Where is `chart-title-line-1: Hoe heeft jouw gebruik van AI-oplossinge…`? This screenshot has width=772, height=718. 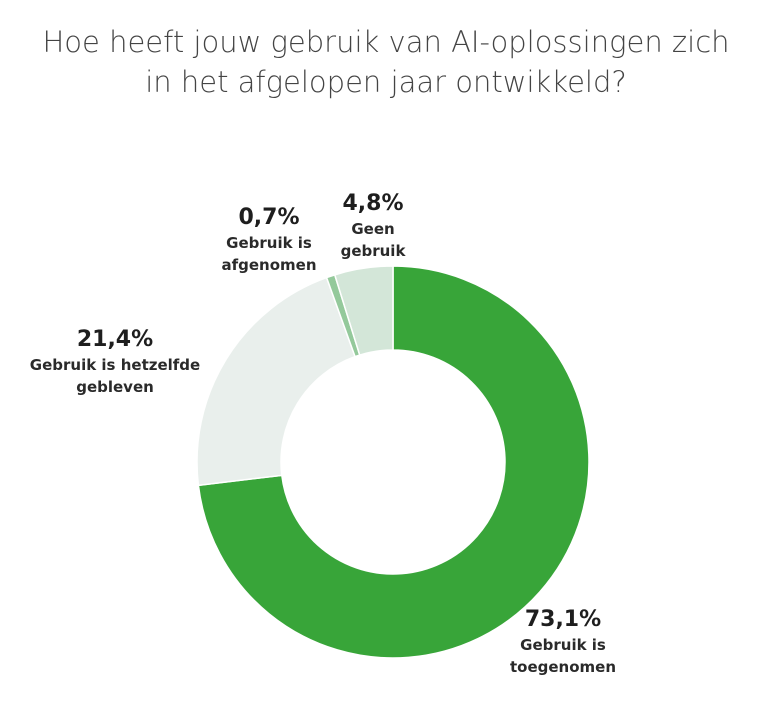
chart-title-line-1: Hoe heeft jouw gebruik van AI-oplossinge… is located at coordinates (386, 42).